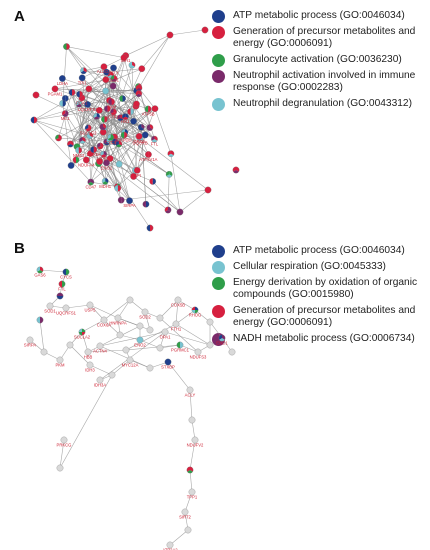 This screenshot has height=550, width=430. I want to click on node-label: SUCLG1, so click(110, 79).